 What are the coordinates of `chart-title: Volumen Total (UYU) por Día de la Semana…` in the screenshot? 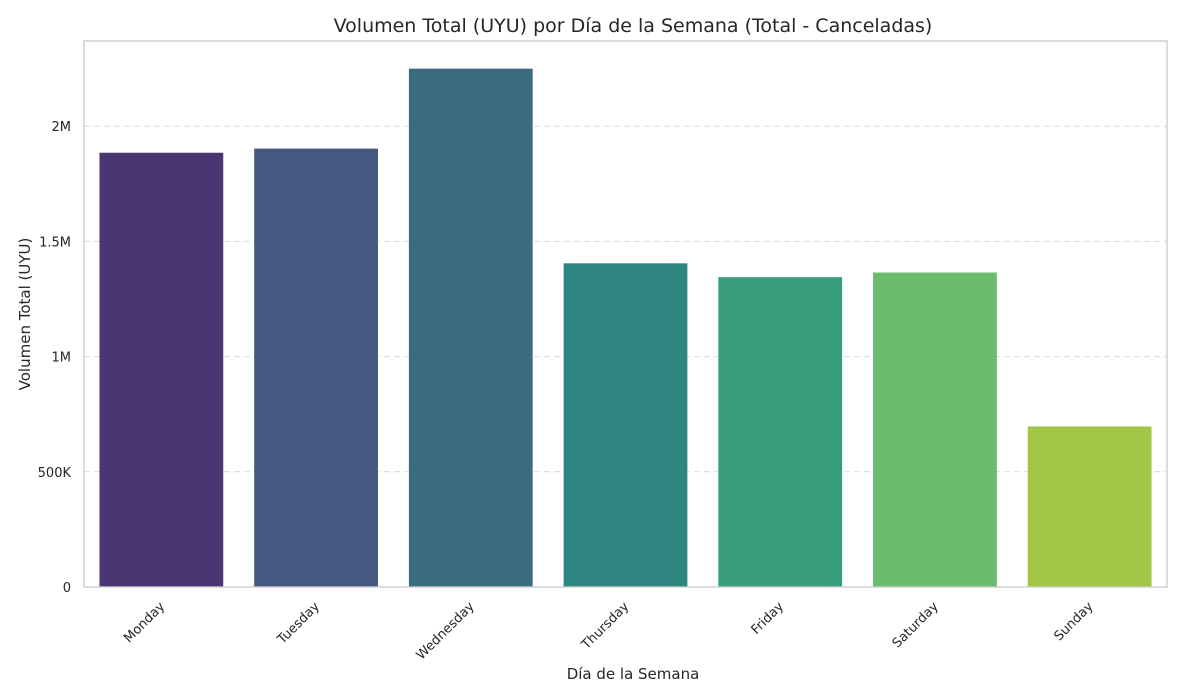 It's located at (633, 26).